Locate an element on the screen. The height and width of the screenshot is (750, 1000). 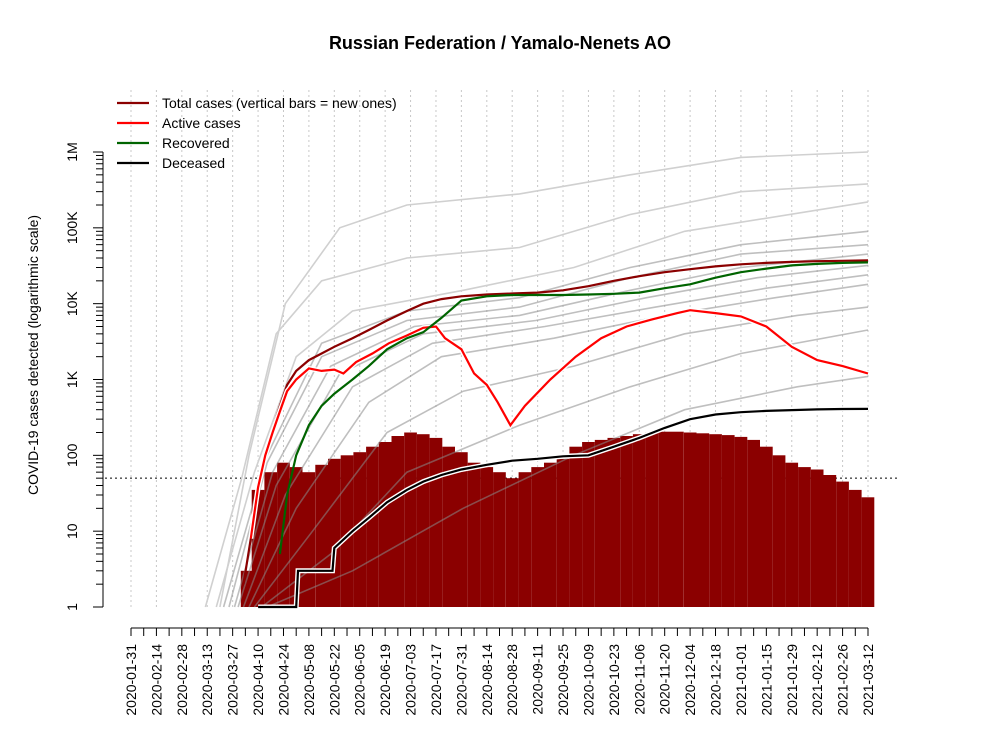
x-tick-label: 2020-03-13 is located at coordinates (207, 680).